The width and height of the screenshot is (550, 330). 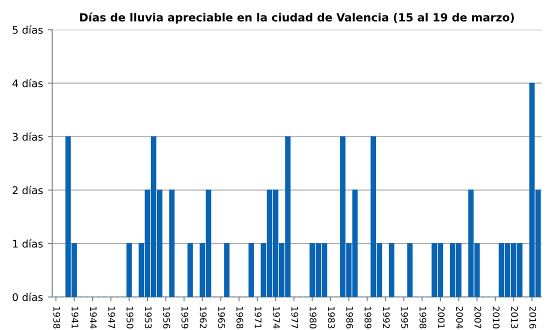 I want to click on x-tick-label: 1959, so click(x=184, y=317).